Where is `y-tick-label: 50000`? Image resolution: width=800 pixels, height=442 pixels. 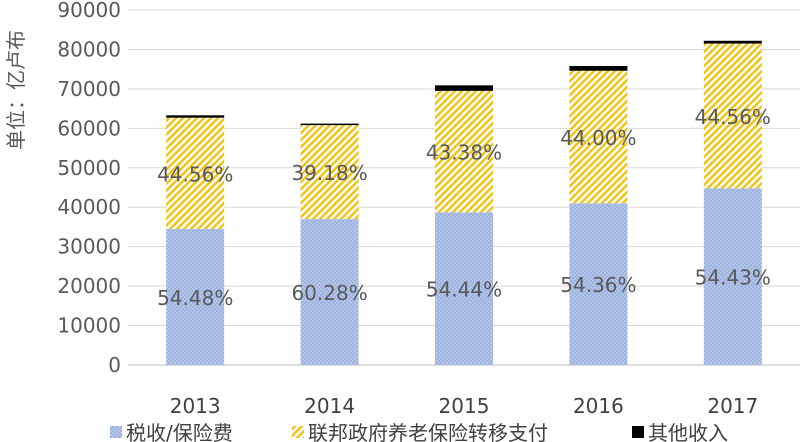
y-tick-label: 50000 is located at coordinates (89, 168).